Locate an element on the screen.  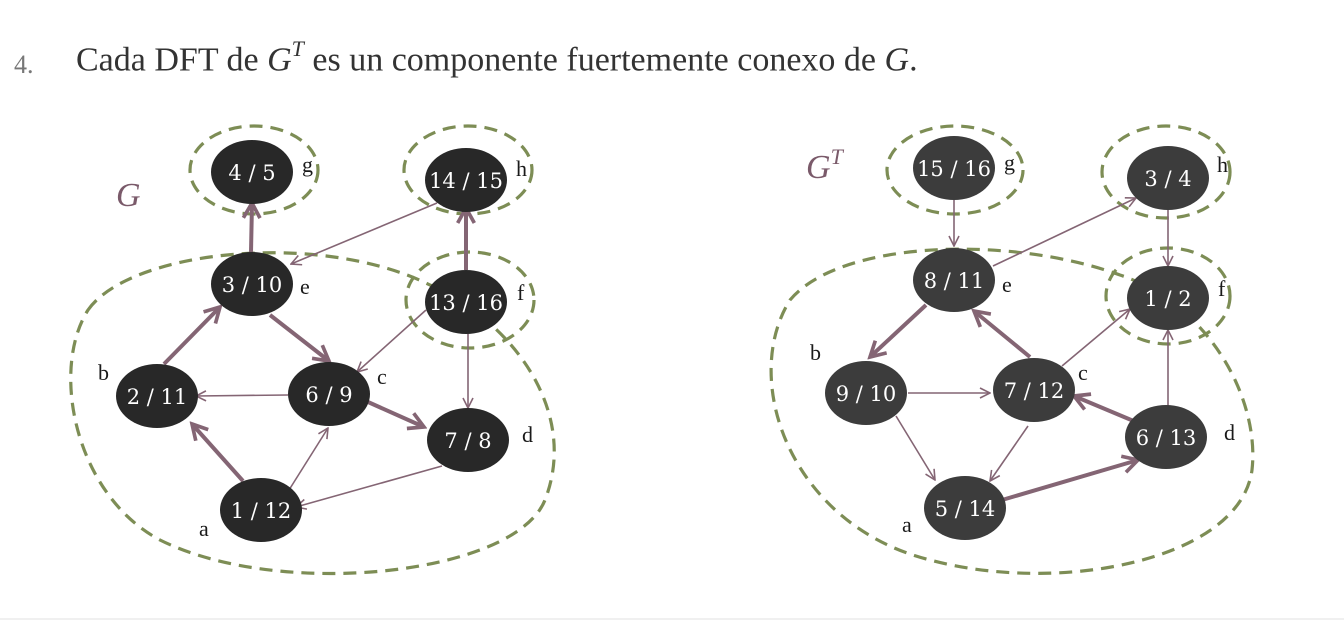
letter-gt-b: b is located at coordinates (815, 352).